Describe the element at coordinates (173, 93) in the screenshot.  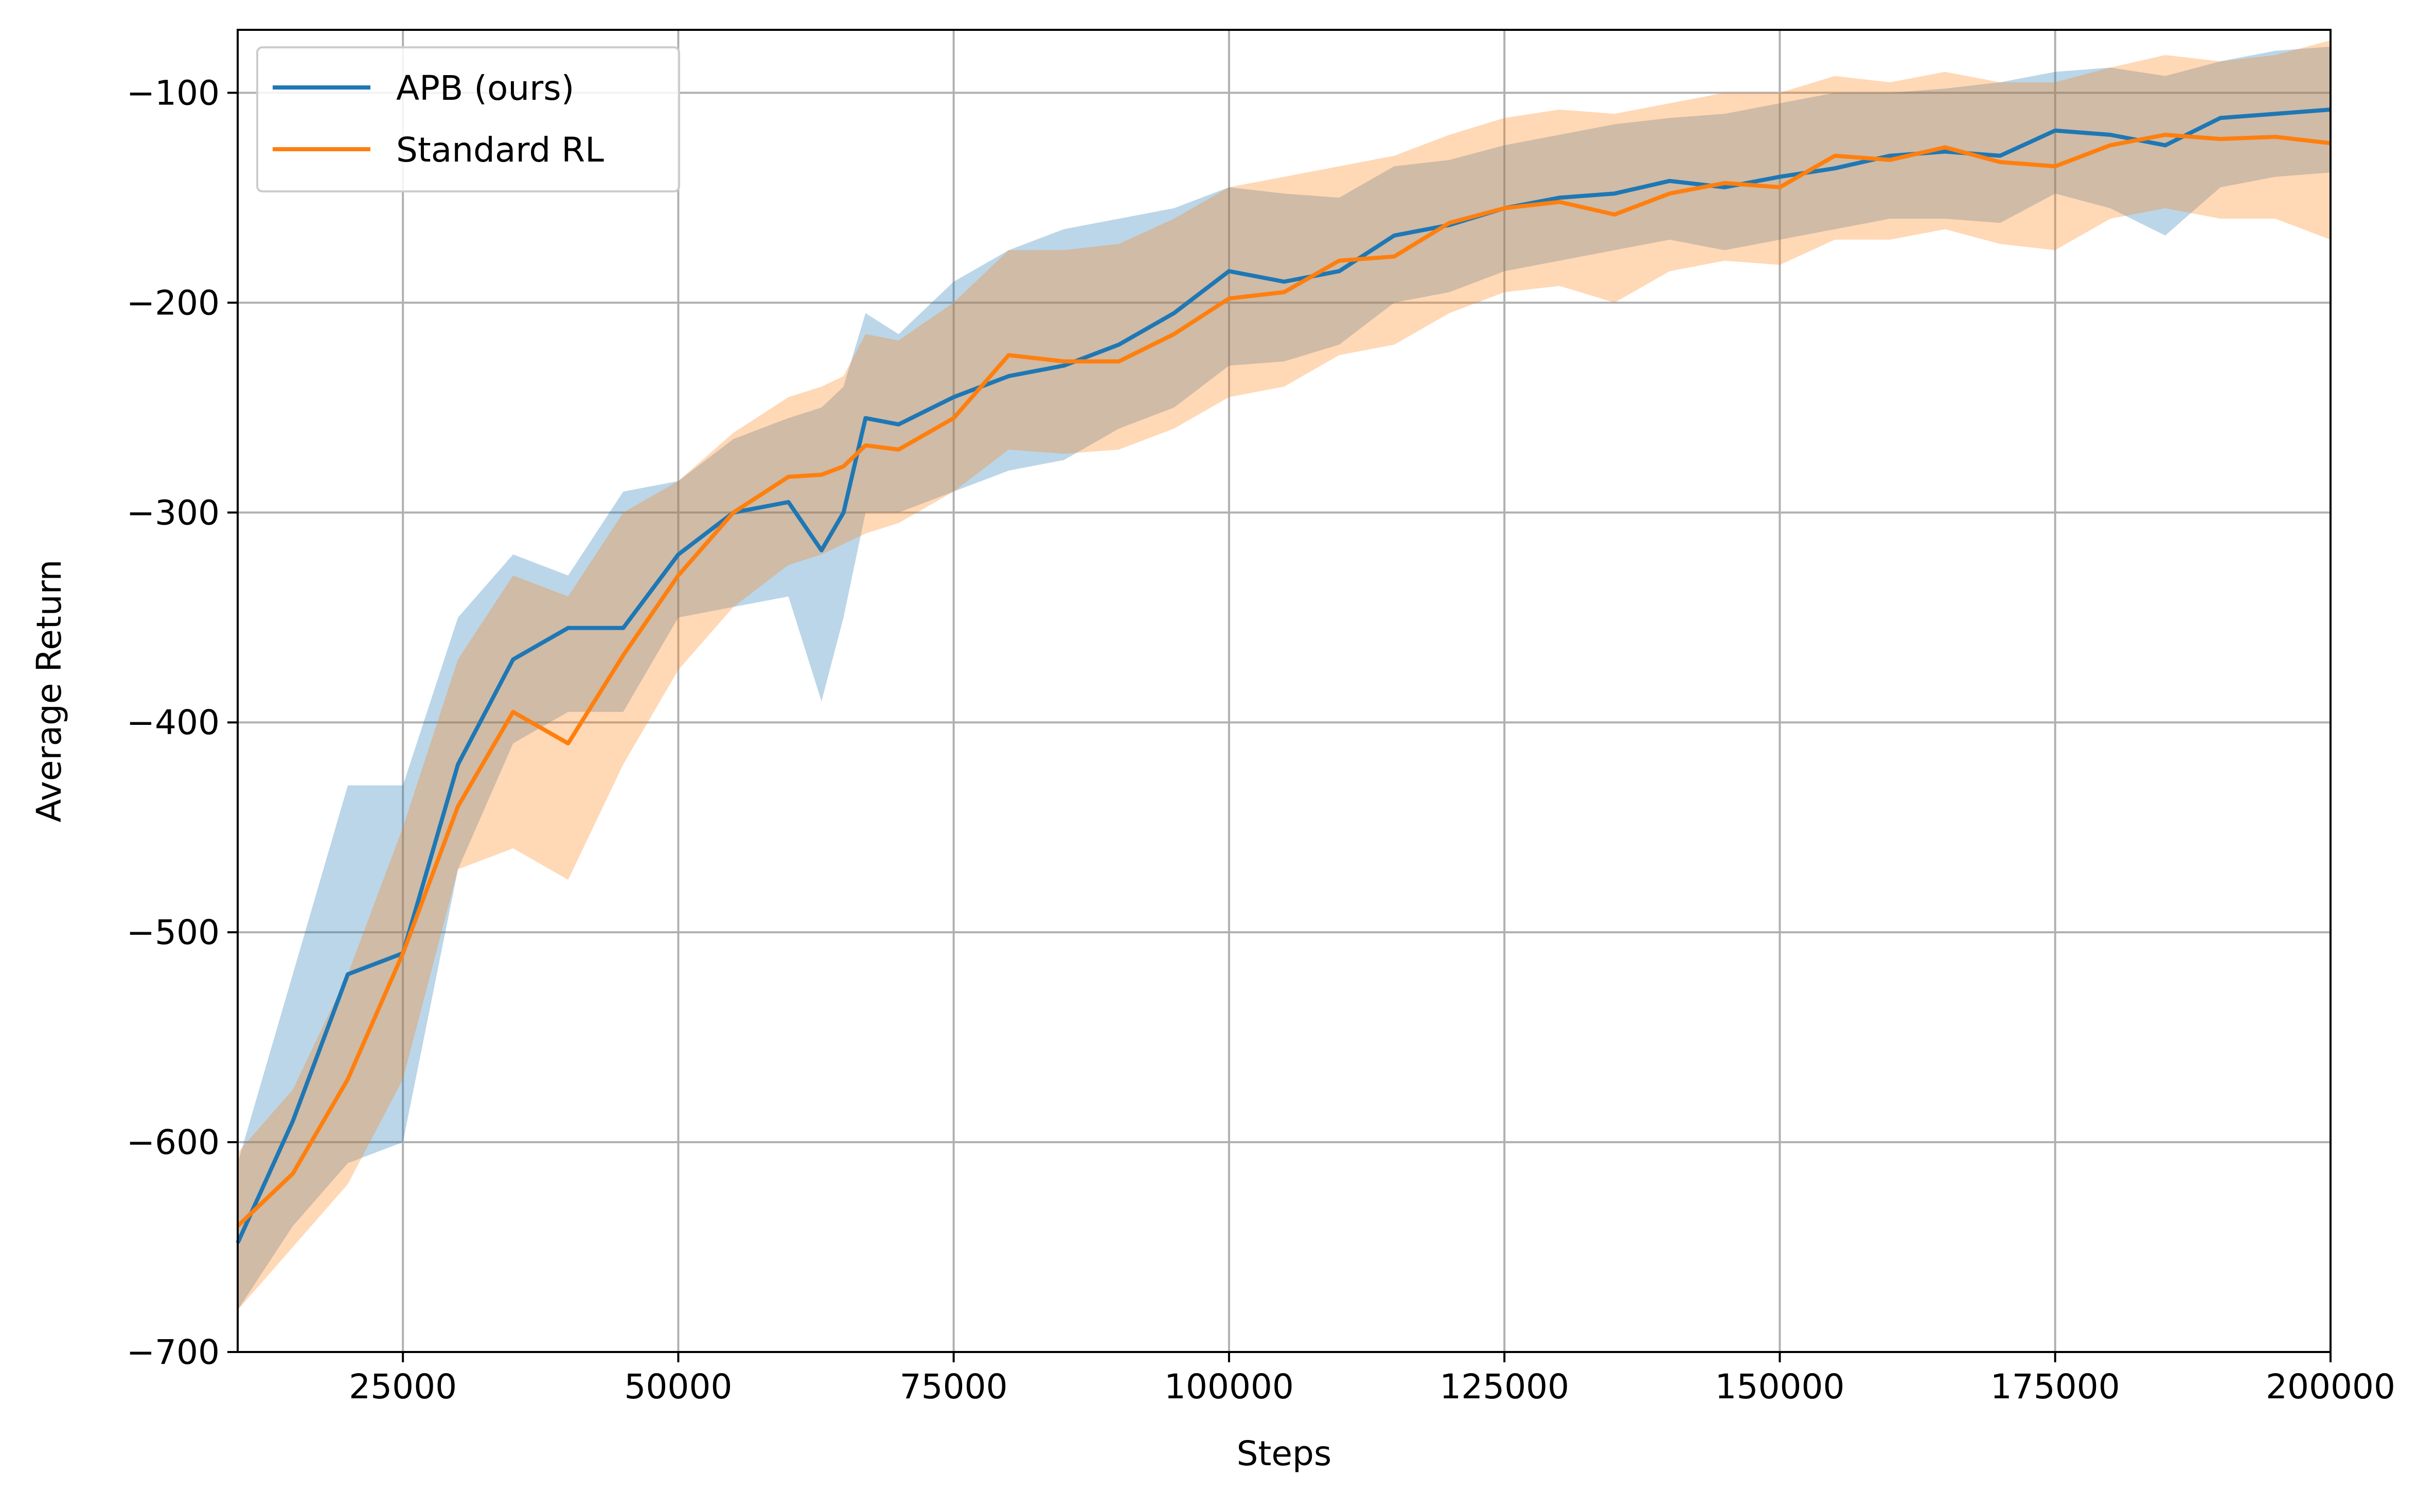
I see `y-tick-label: −100` at that location.